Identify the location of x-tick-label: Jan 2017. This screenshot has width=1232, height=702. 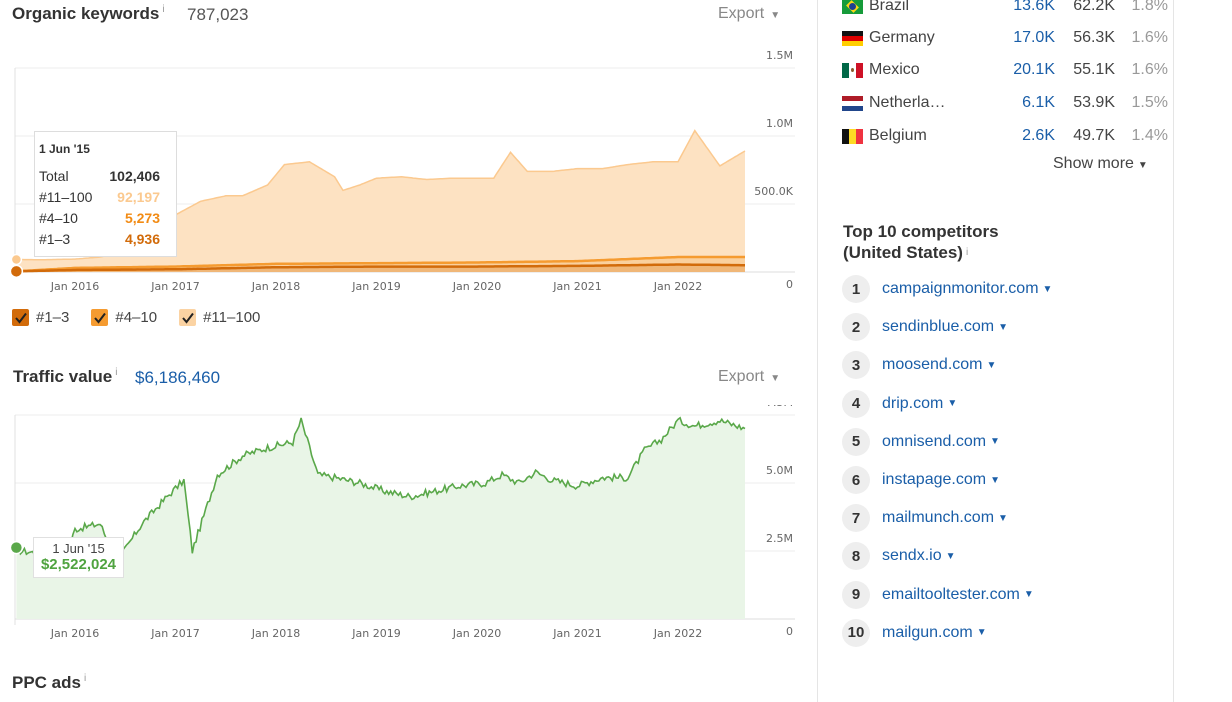
(174, 286).